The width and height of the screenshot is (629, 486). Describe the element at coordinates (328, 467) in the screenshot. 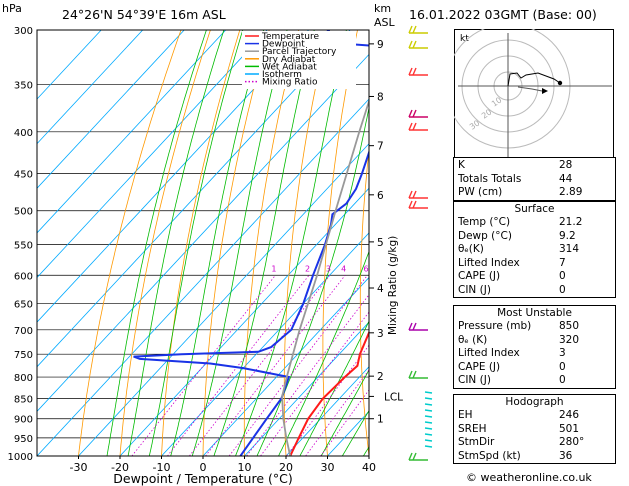

I see `temp-tick-label: 30` at that location.